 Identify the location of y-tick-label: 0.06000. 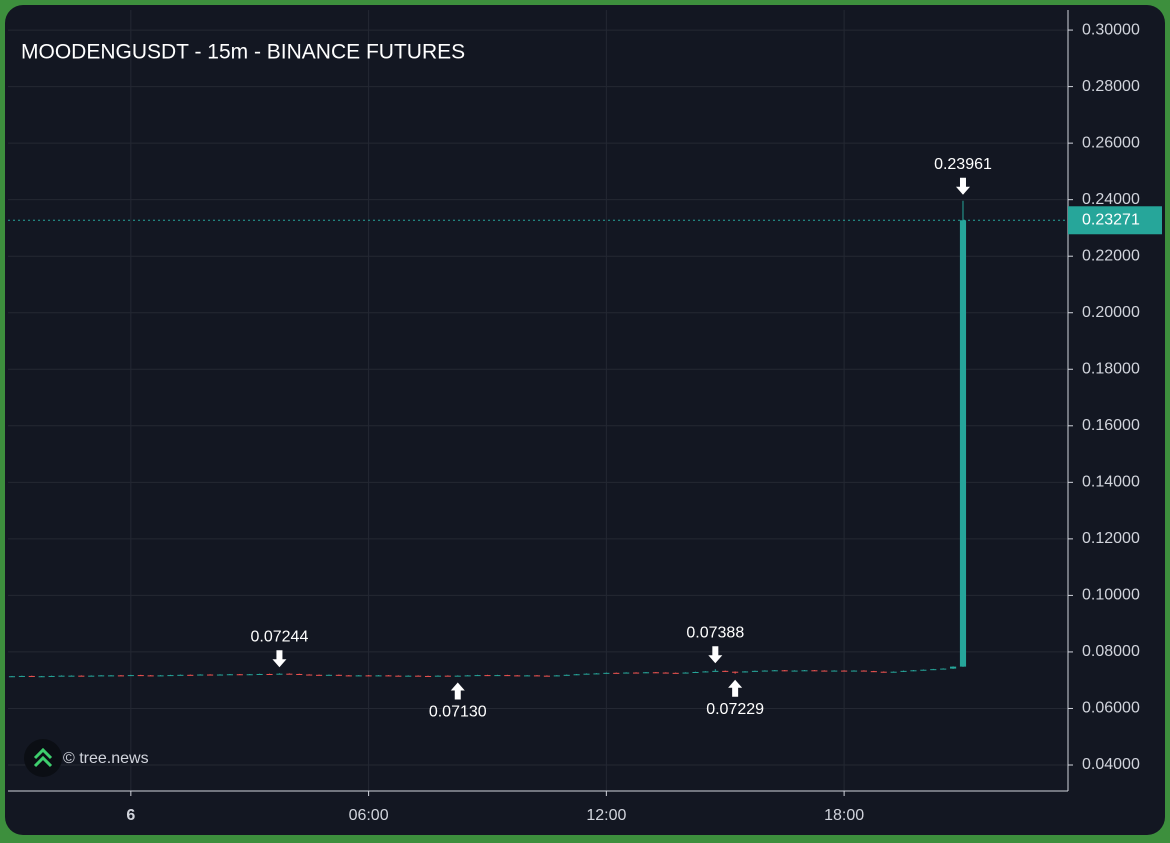
(1111, 708).